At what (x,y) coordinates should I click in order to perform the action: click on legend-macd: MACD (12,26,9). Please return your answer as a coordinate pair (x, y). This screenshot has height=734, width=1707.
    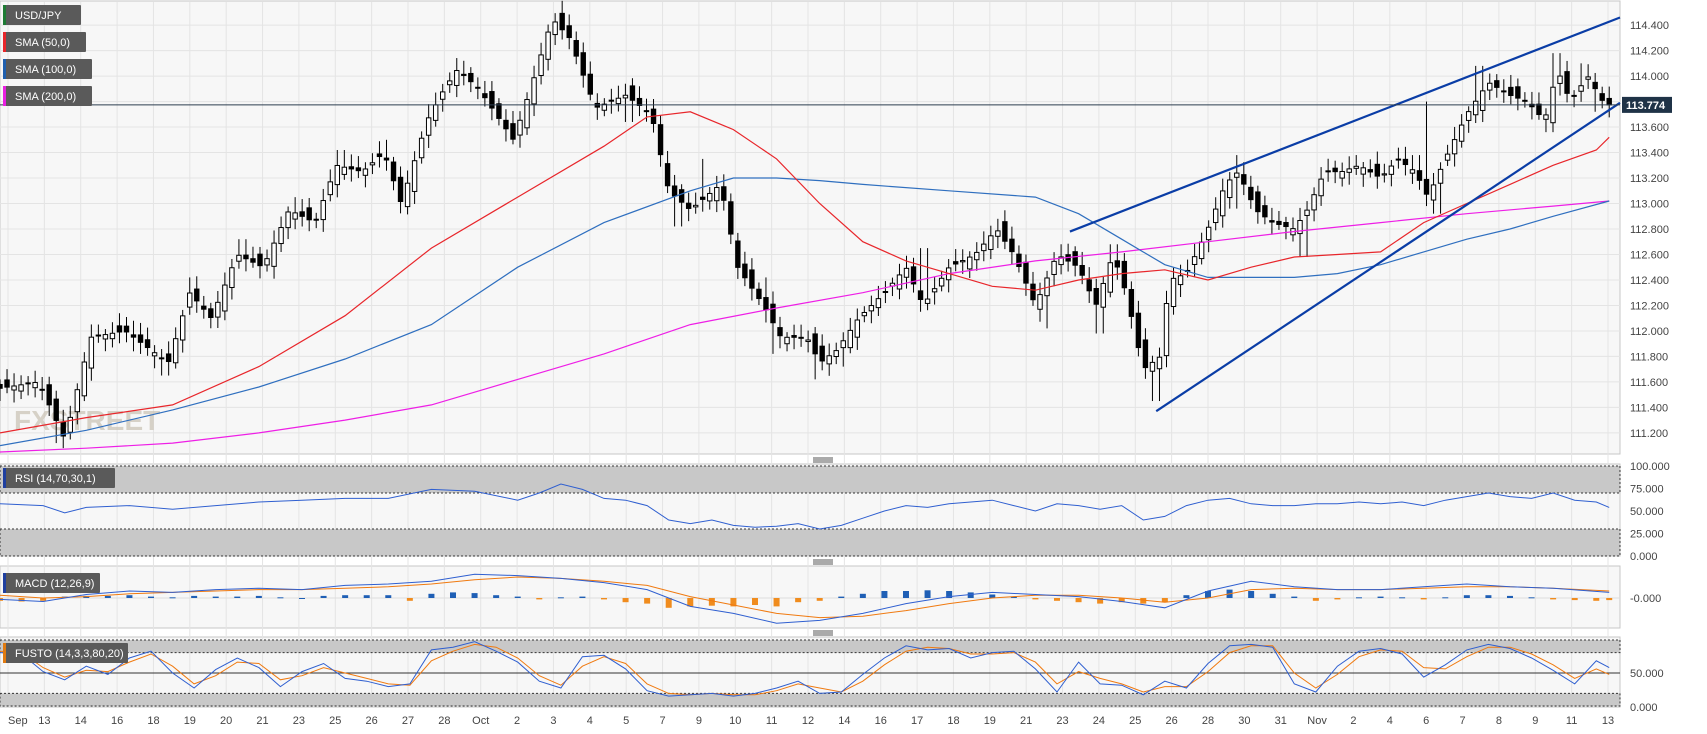
    Looking at the image, I should click on (51, 583).